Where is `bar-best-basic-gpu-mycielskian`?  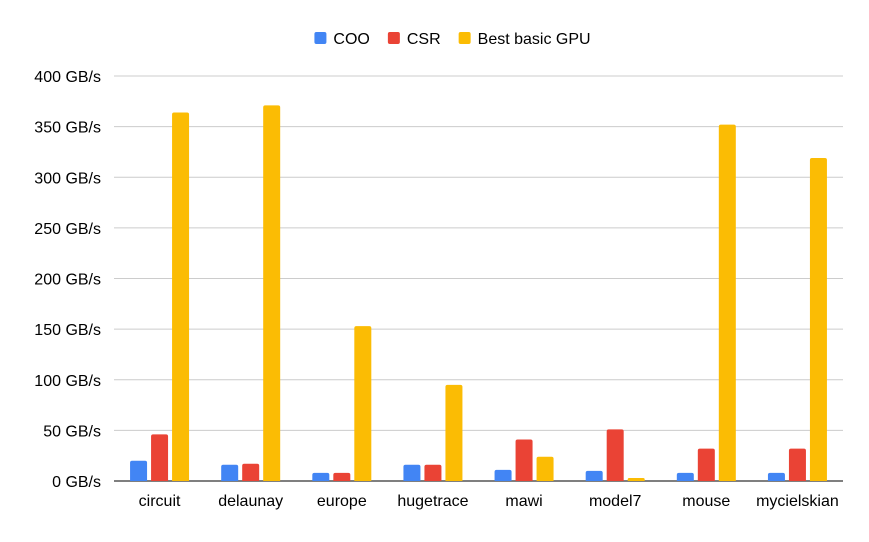 bar-best-basic-gpu-mycielskian is located at coordinates (818, 319).